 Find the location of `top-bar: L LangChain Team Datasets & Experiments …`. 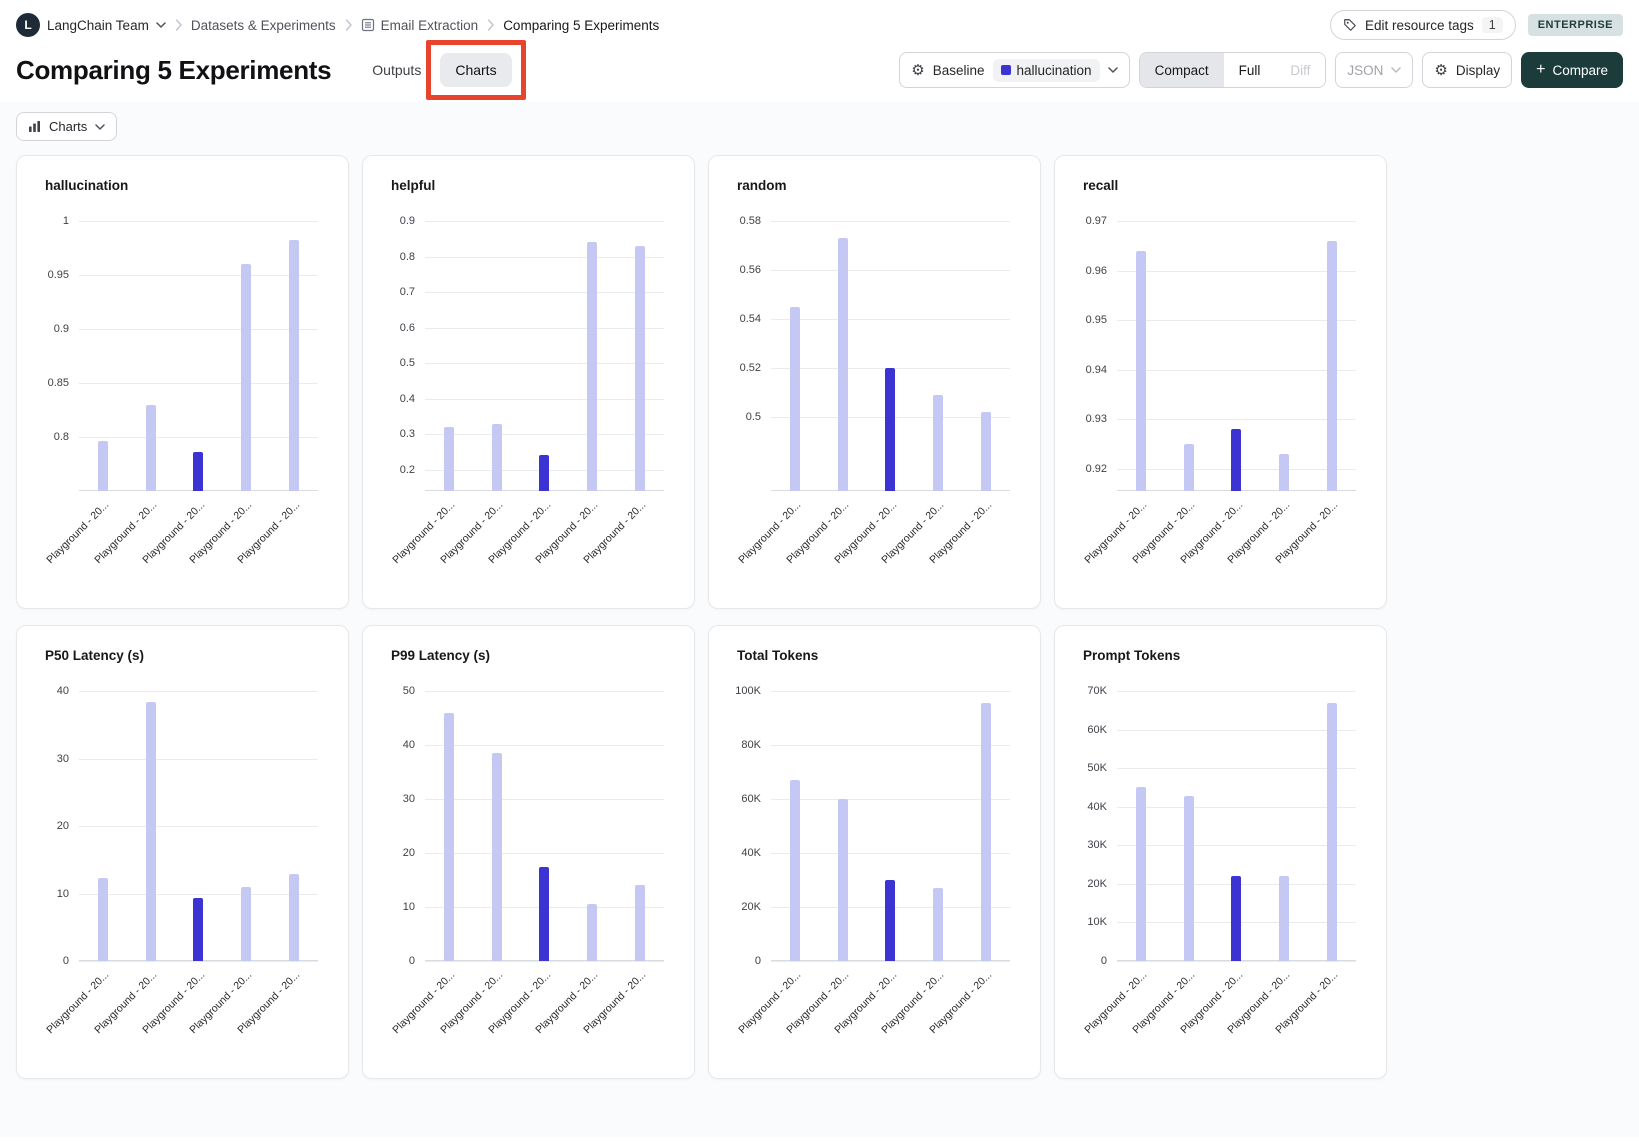

top-bar: L LangChain Team Datasets & Experiments … is located at coordinates (819, 22).